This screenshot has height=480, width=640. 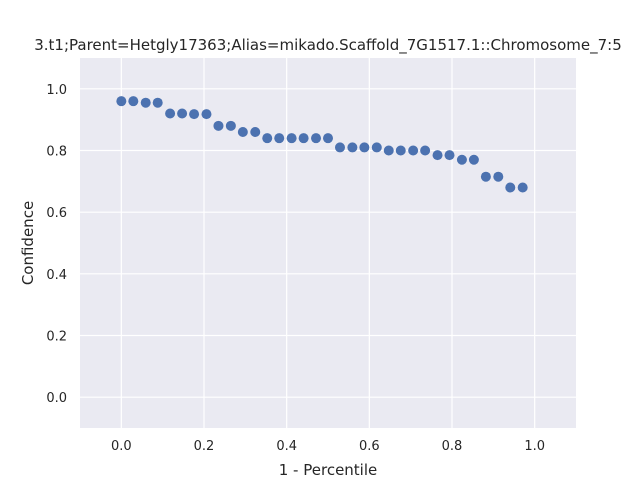 What do you see at coordinates (56, 213) in the screenshot?
I see `y-tick-label: 0.6` at bounding box center [56, 213].